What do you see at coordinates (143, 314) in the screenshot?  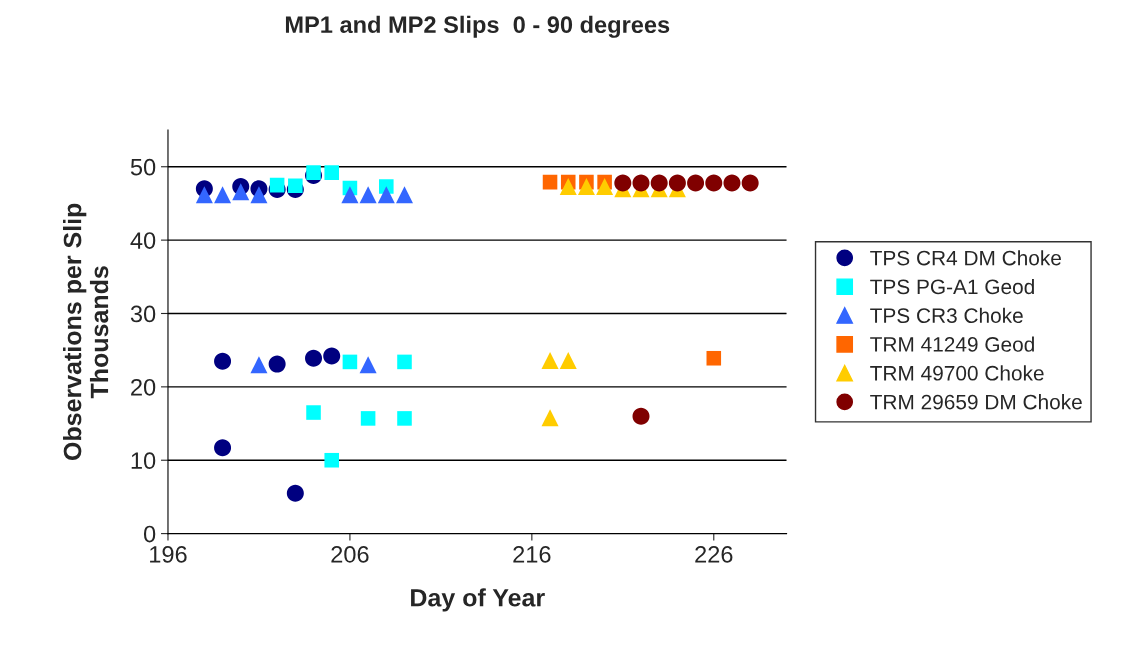 I see `y-tick-label: 30` at bounding box center [143, 314].